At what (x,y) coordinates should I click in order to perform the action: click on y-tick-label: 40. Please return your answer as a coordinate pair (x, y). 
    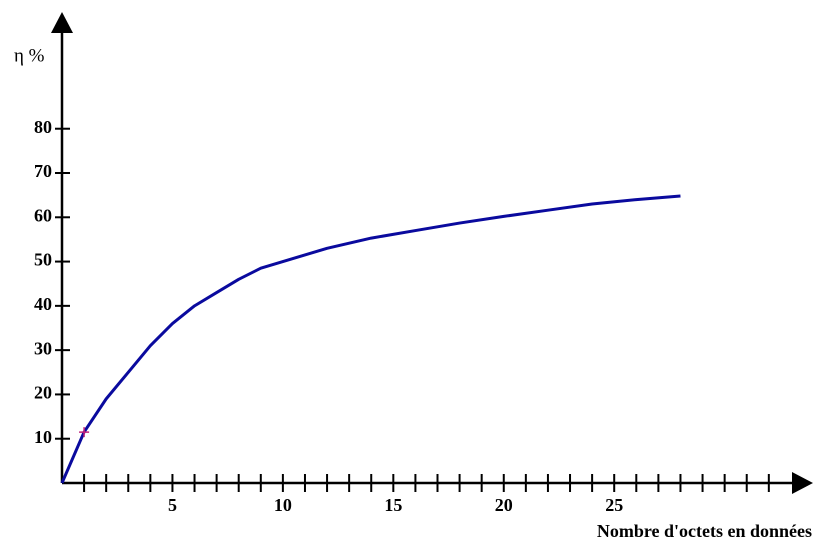
    Looking at the image, I should click on (43, 304).